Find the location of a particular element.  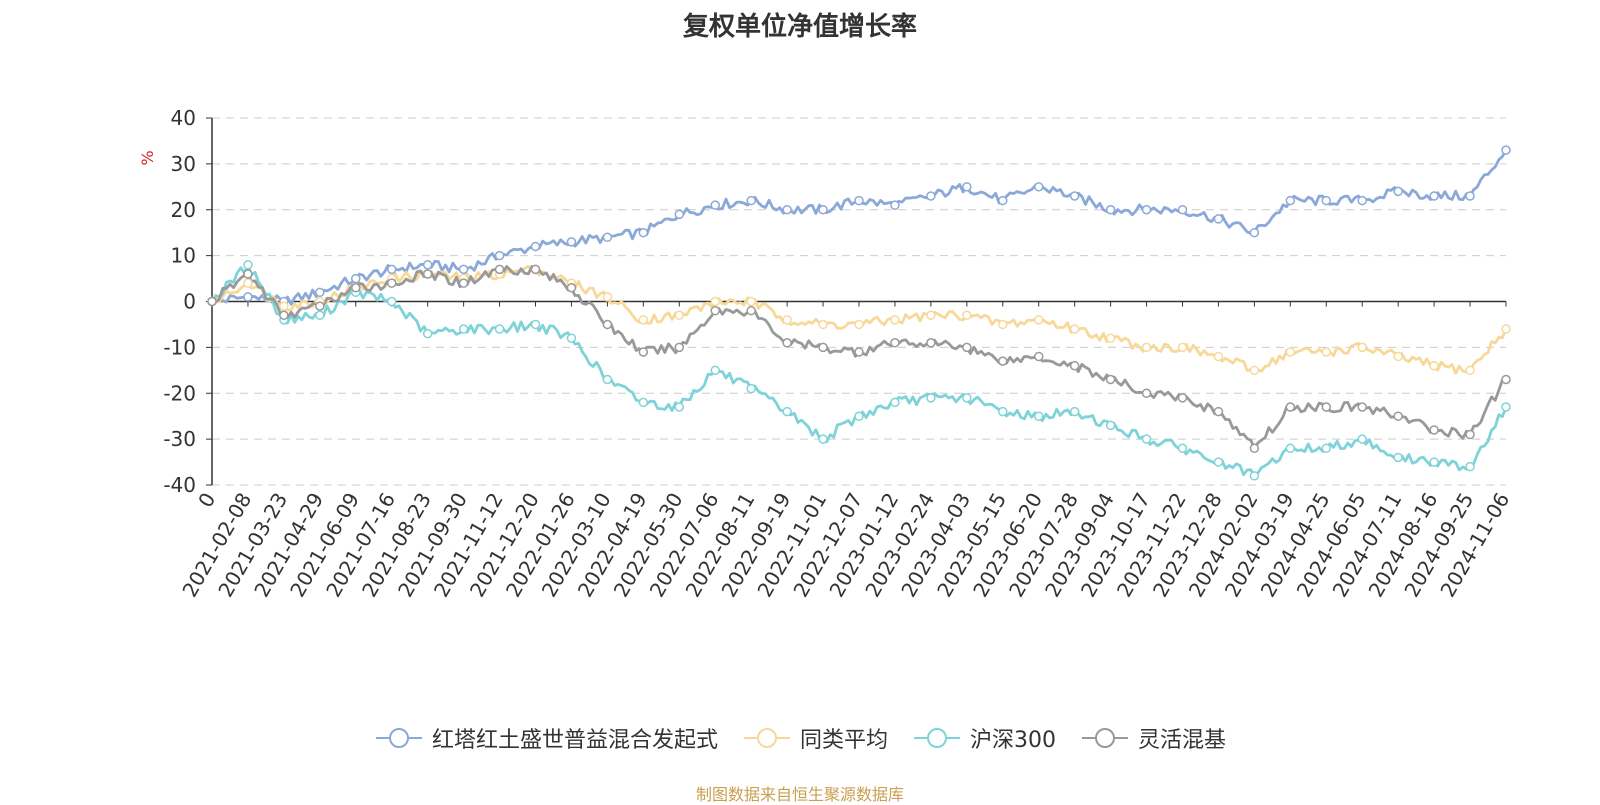

legend-item: 同类平均 is located at coordinates (815, 738).